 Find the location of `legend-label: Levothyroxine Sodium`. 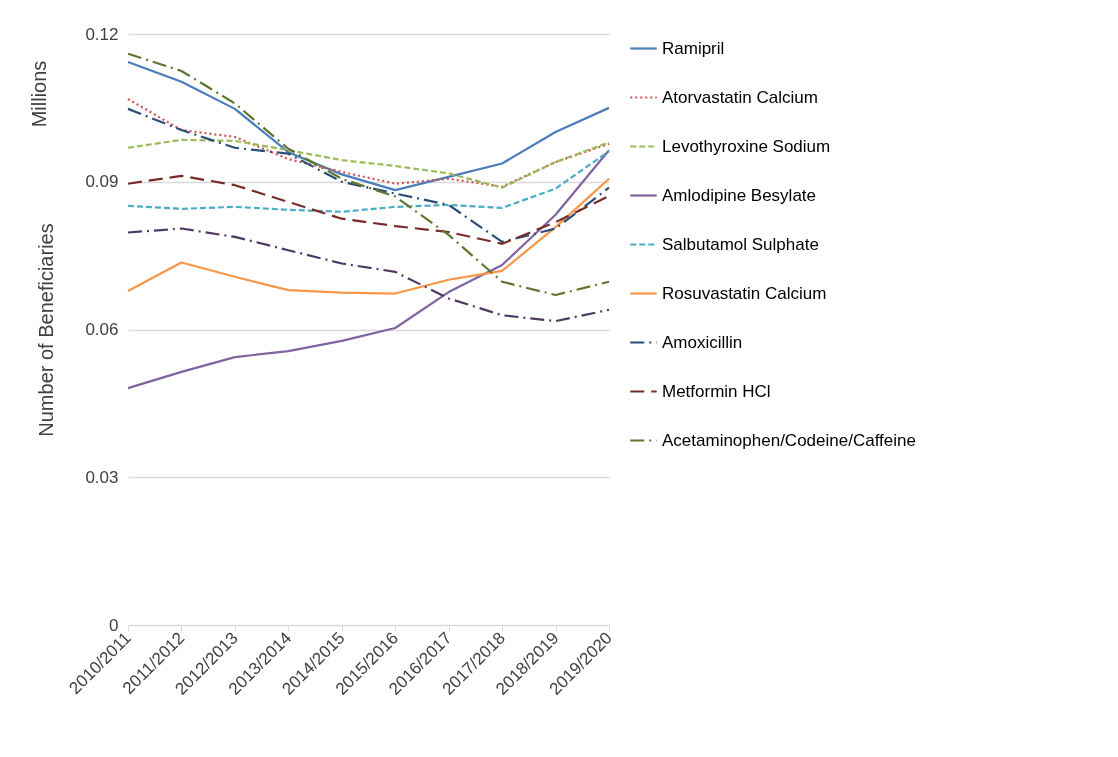

legend-label: Levothyroxine Sodium is located at coordinates (746, 146).